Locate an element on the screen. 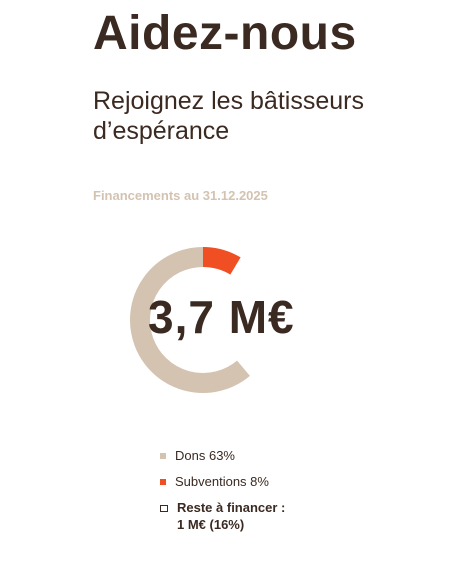 This screenshot has height=563, width=450. legend-label-reste: Reste à financer : 1 M€ (16%) is located at coordinates (231, 517).